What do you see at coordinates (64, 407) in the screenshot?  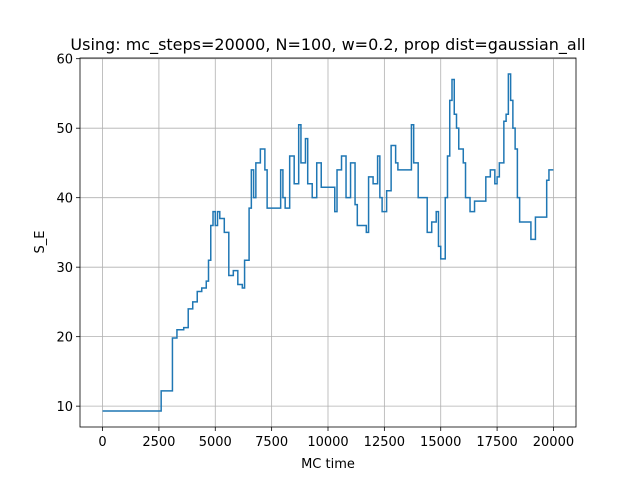 I see `y-tick-label: 10` at bounding box center [64, 407].